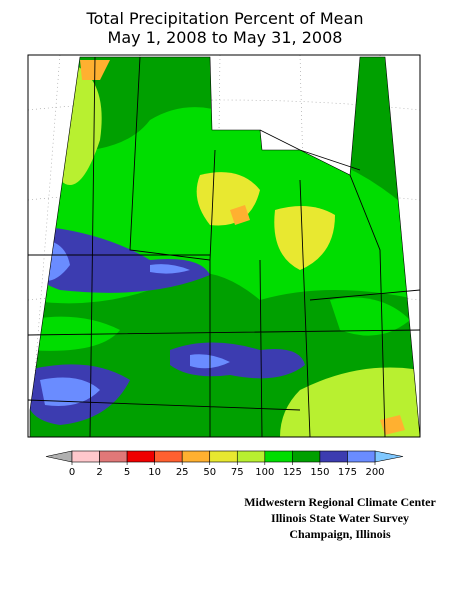 Image resolution: width=450 pixels, height=600 pixels. What do you see at coordinates (127, 472) in the screenshot?
I see `legend-tick-label: 5` at bounding box center [127, 472].